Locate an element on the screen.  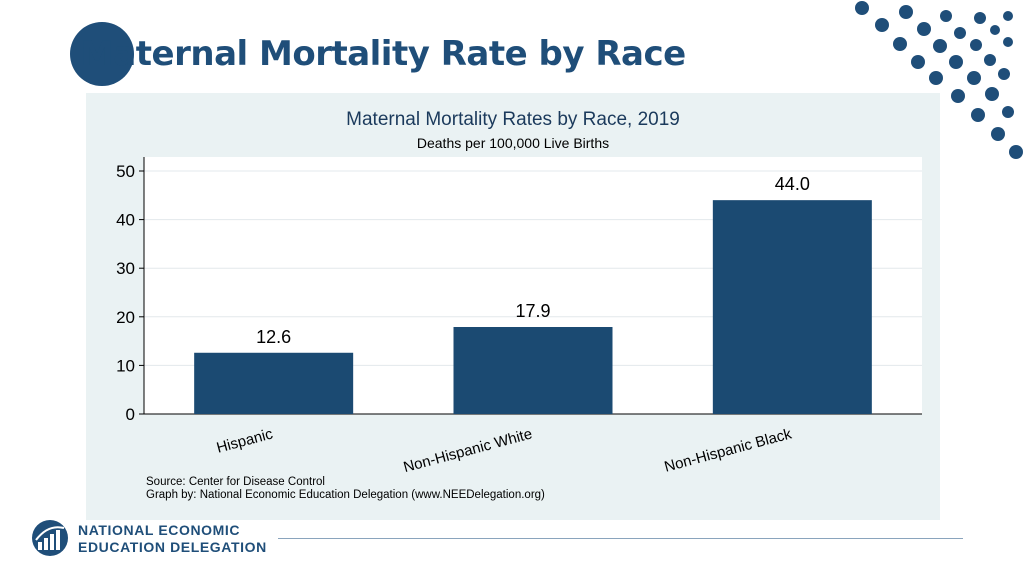
bar-non-hispanic-black is located at coordinates (792, 307).